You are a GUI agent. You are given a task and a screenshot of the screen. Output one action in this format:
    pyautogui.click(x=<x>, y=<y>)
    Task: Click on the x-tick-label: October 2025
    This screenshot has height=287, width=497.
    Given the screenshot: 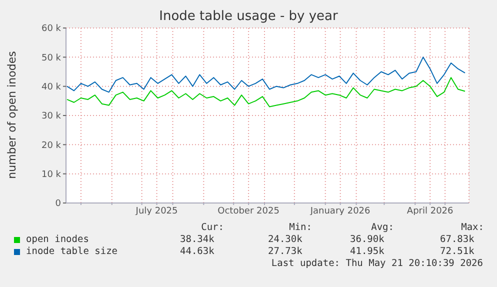 What is the action you would take?
    pyautogui.click(x=249, y=211)
    